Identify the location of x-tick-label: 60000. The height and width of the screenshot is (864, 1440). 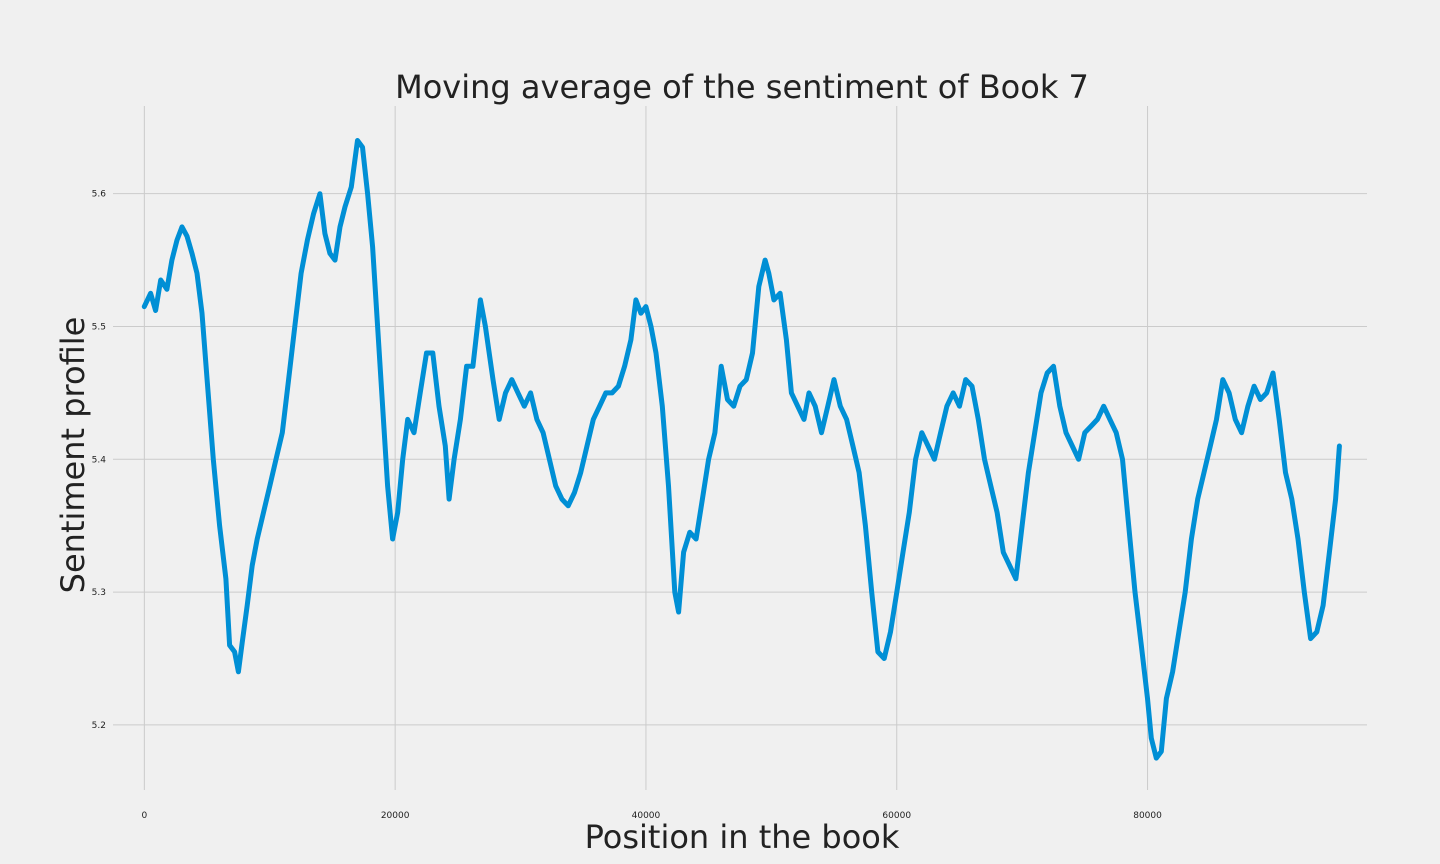
(896, 816).